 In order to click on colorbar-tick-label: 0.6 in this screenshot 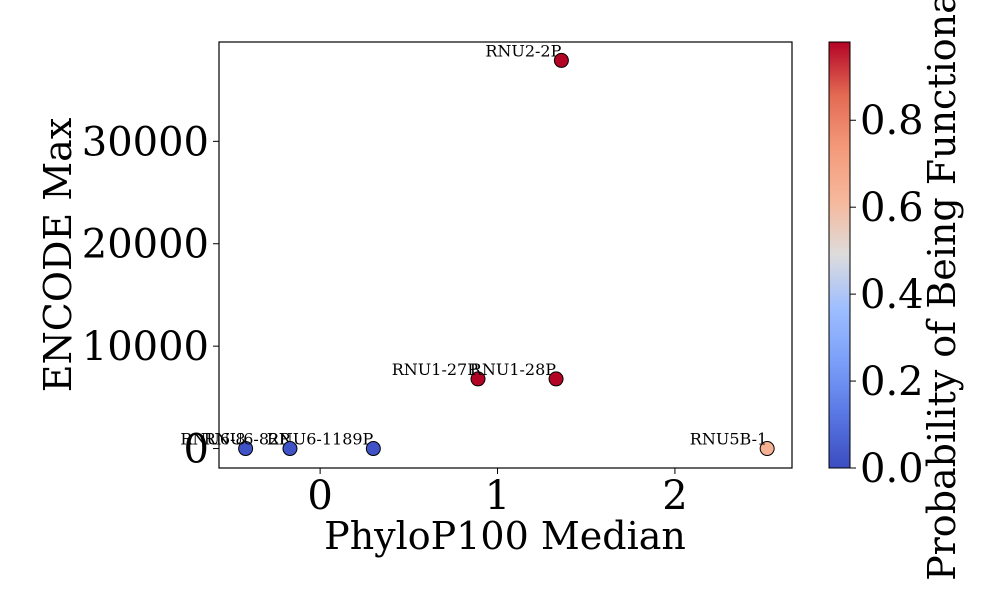, I will do `click(892, 208)`.